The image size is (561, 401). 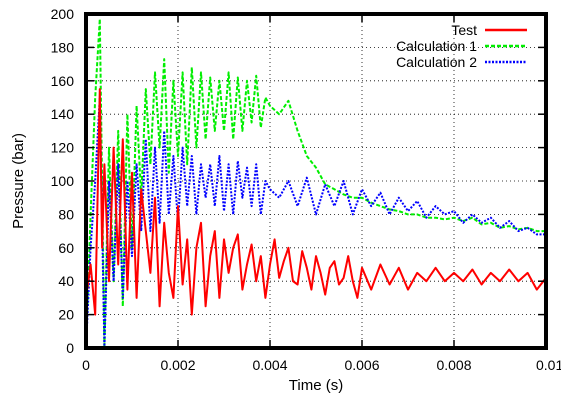 I want to click on legend-label: Test, so click(x=464, y=30).